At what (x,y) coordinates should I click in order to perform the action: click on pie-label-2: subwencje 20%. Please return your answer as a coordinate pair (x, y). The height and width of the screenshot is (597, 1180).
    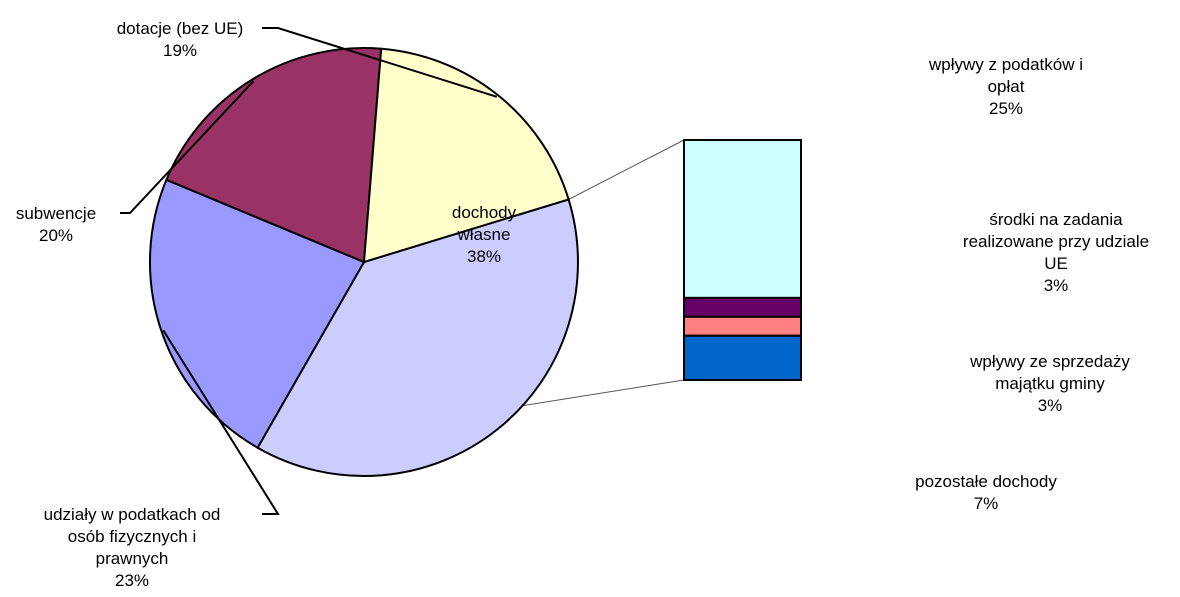
    Looking at the image, I should click on (56, 224).